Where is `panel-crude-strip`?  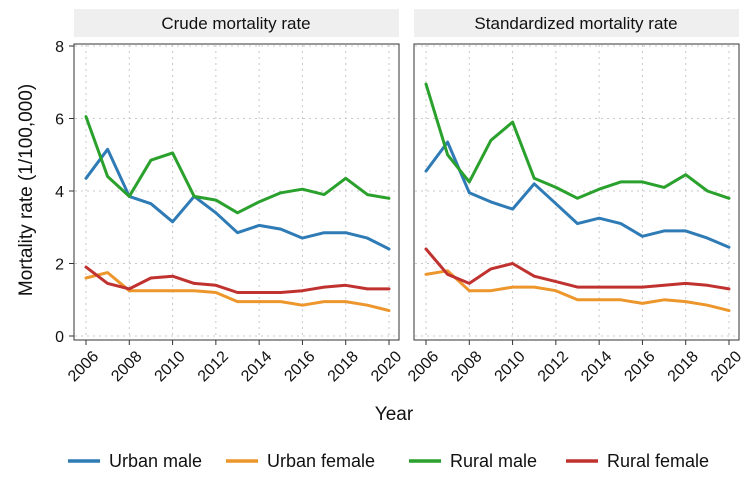 panel-crude-strip is located at coordinates (236, 23).